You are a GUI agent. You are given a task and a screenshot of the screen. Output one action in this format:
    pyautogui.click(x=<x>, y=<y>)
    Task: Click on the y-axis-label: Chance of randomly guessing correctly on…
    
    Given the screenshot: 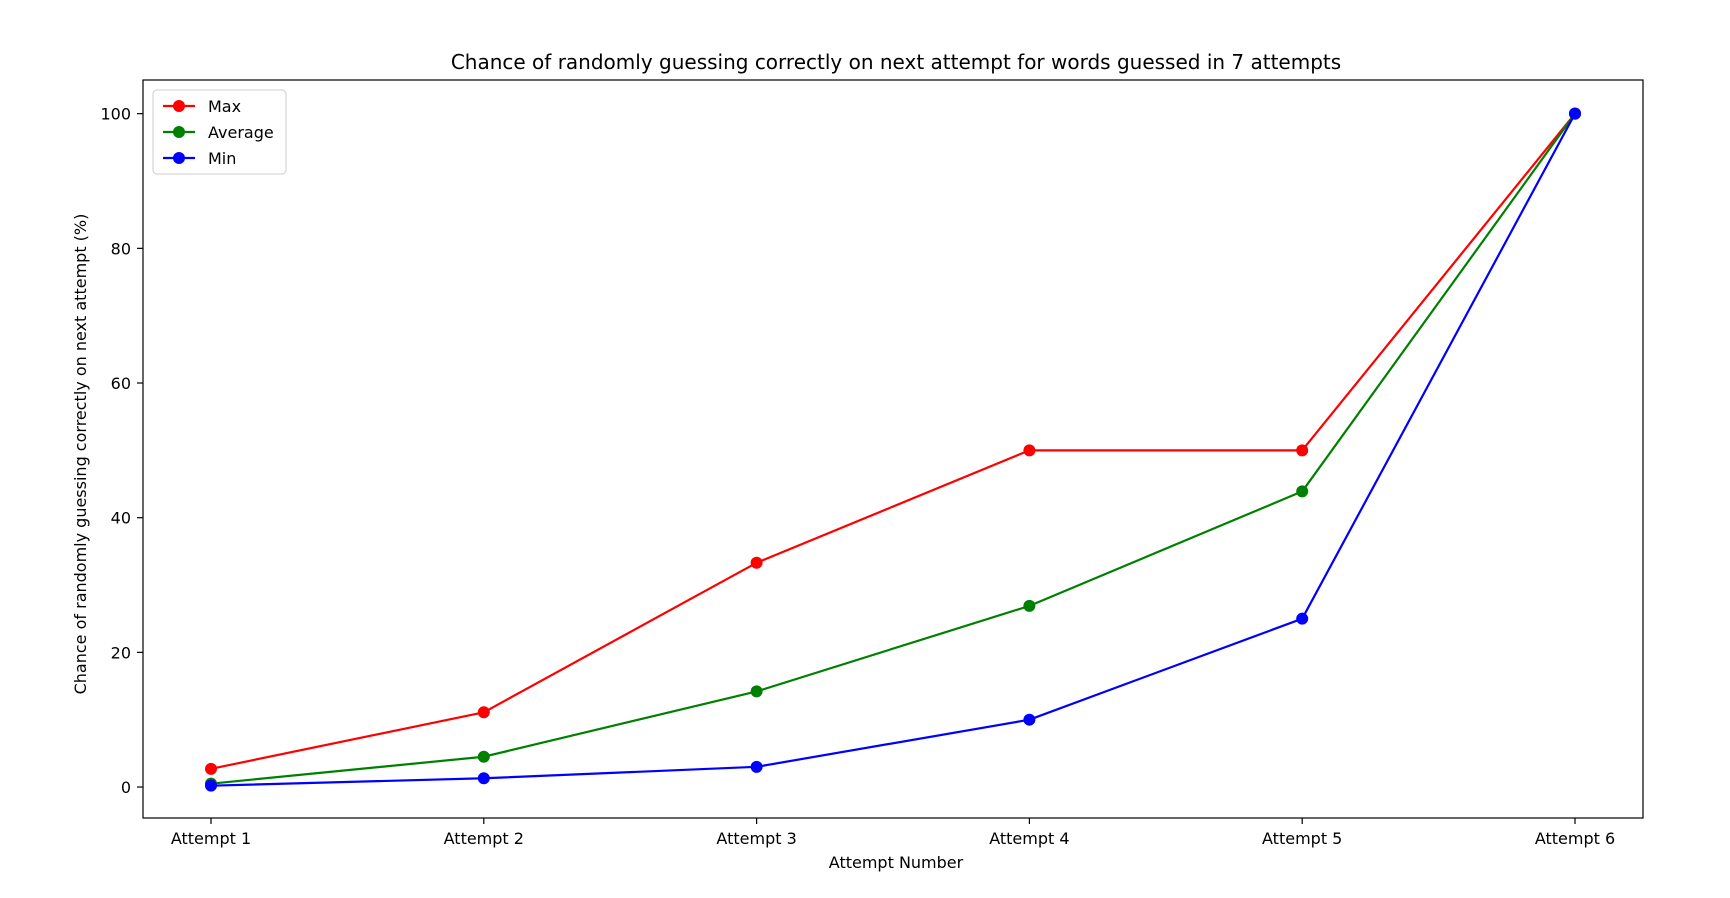 What is the action you would take?
    pyautogui.click(x=80, y=454)
    